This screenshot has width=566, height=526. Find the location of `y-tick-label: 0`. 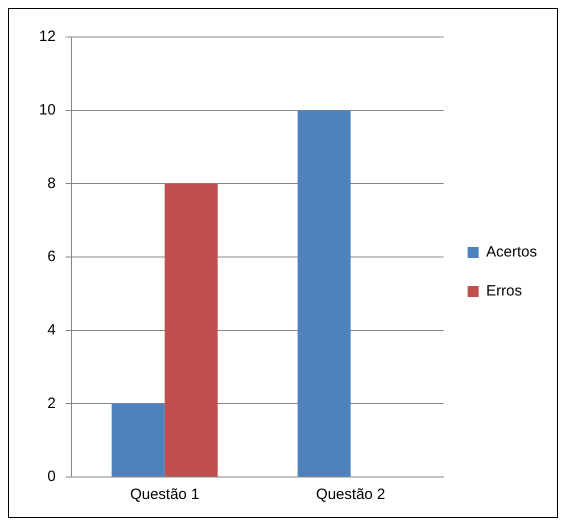

y-tick-label: 0 is located at coordinates (51, 477).